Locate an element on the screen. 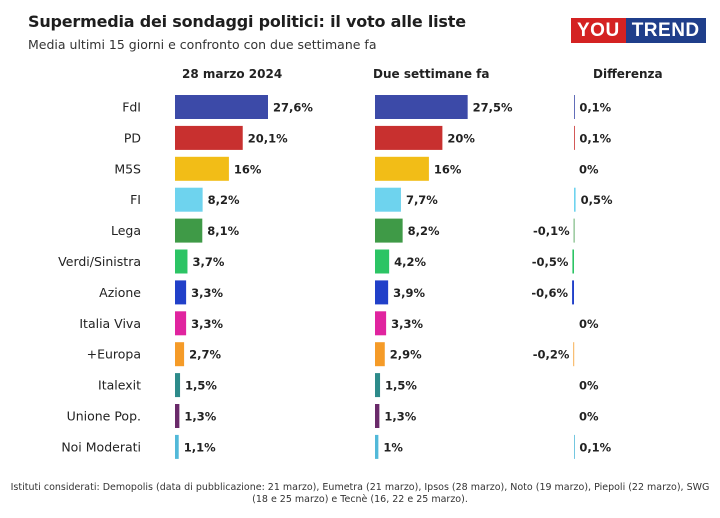  value-label-previous-m5s: 16% is located at coordinates (448, 169).